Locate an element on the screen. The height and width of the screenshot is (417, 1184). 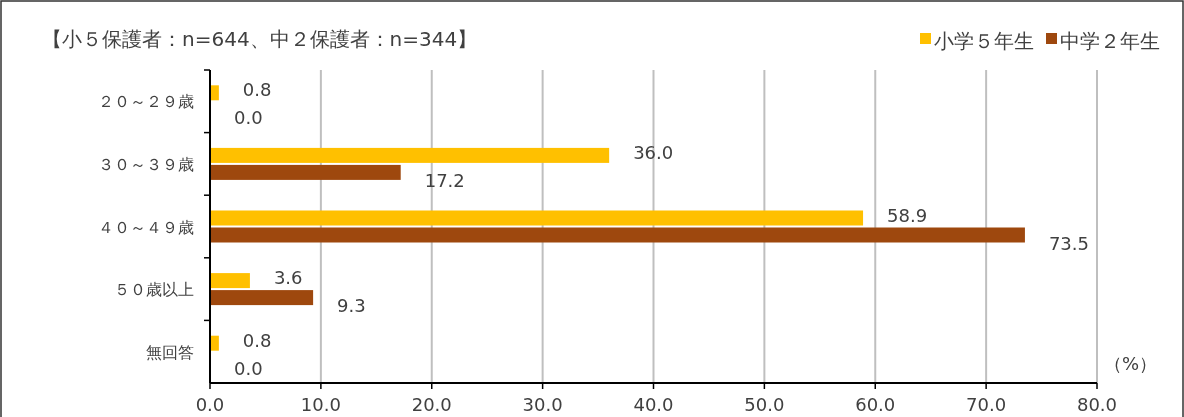
x-tick-label: 50.0 is located at coordinates (764, 404).